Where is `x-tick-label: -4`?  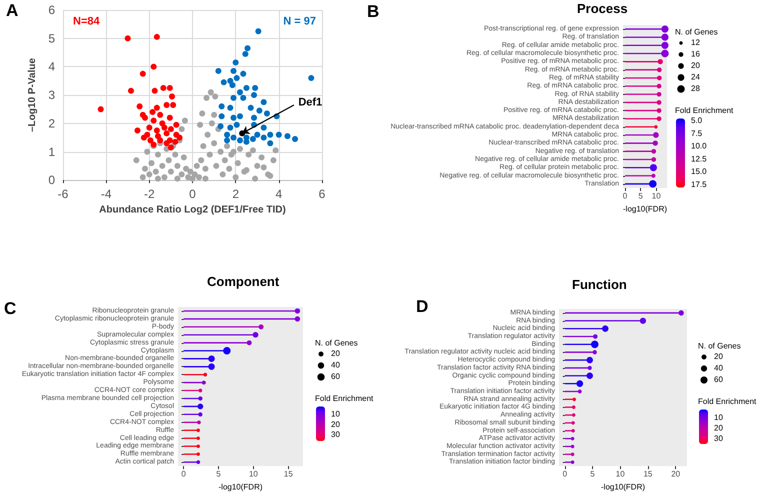 x-tick-label: -4 is located at coordinates (106, 194).